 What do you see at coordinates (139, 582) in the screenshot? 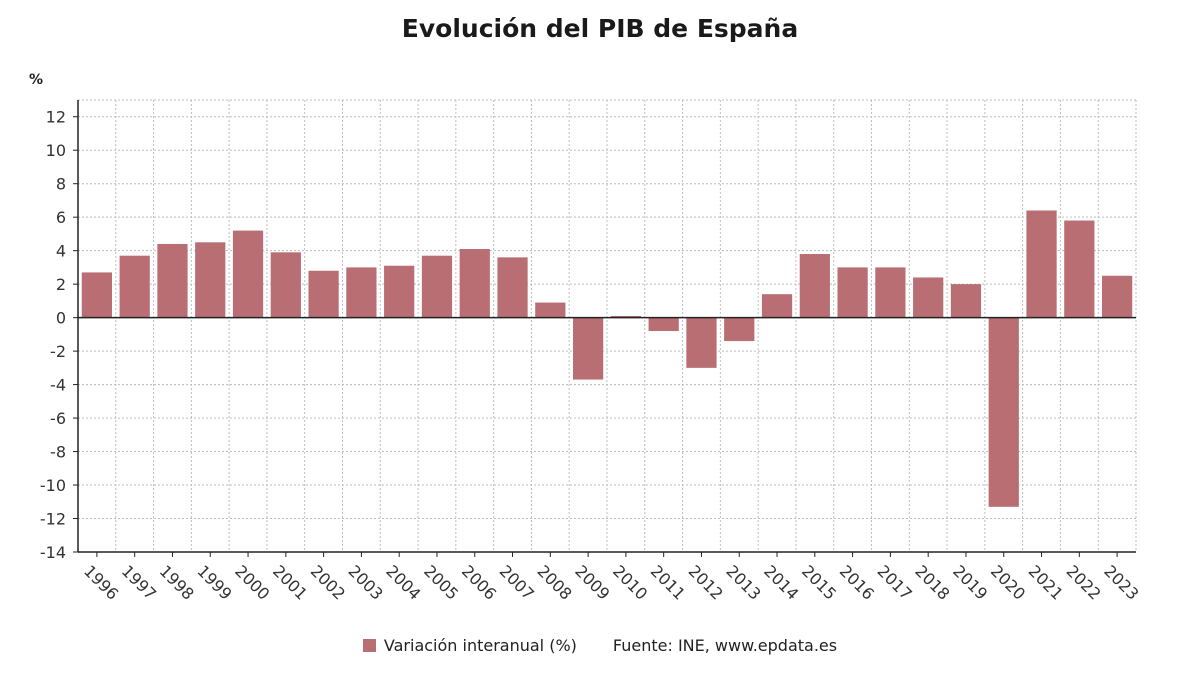
I see `x-tick-label: 1997` at bounding box center [139, 582].